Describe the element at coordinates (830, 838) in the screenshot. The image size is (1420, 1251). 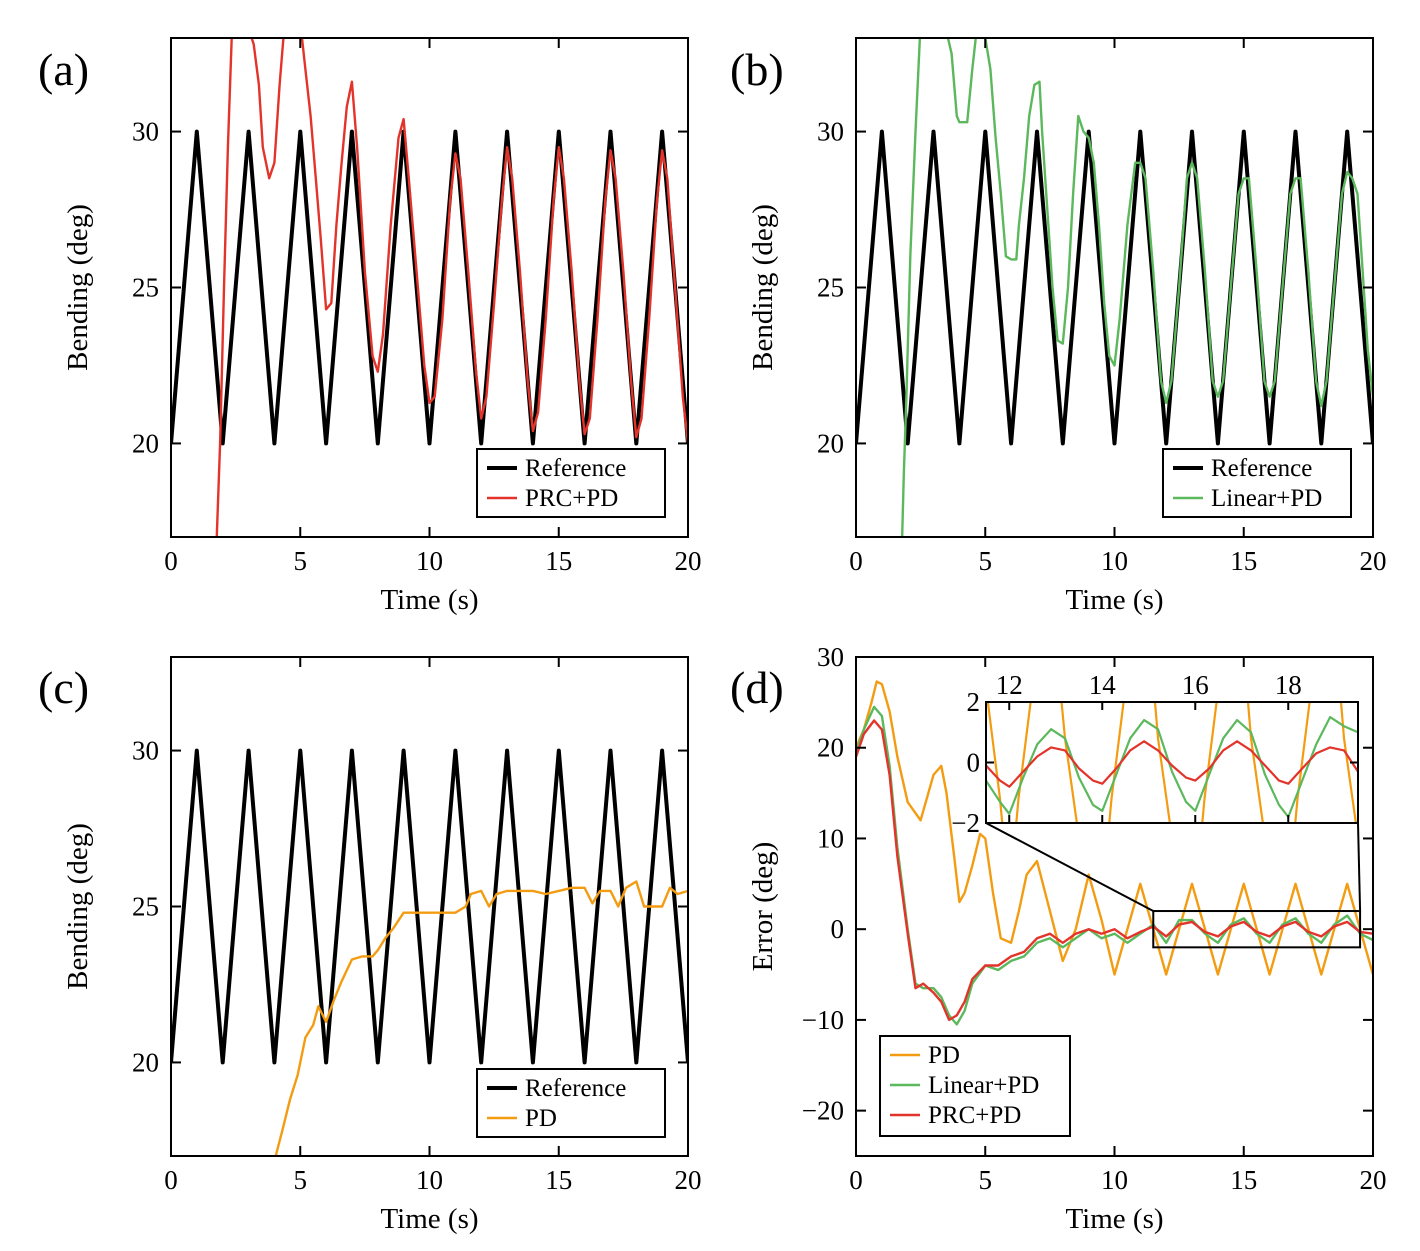
I see `y-tick-label: 10` at that location.